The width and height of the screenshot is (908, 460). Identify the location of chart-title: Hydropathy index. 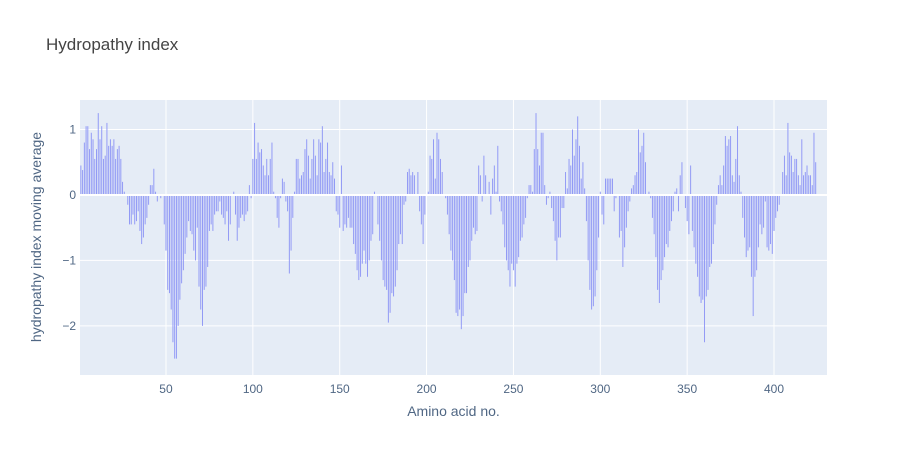
(112, 44).